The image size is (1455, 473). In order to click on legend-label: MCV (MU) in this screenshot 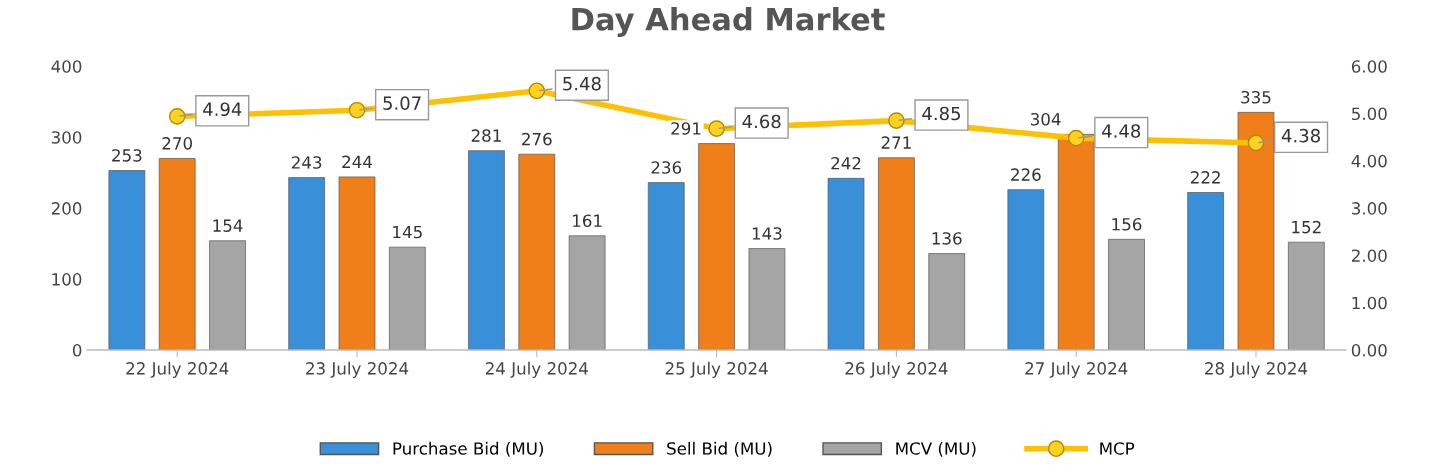, I will do `click(936, 449)`.